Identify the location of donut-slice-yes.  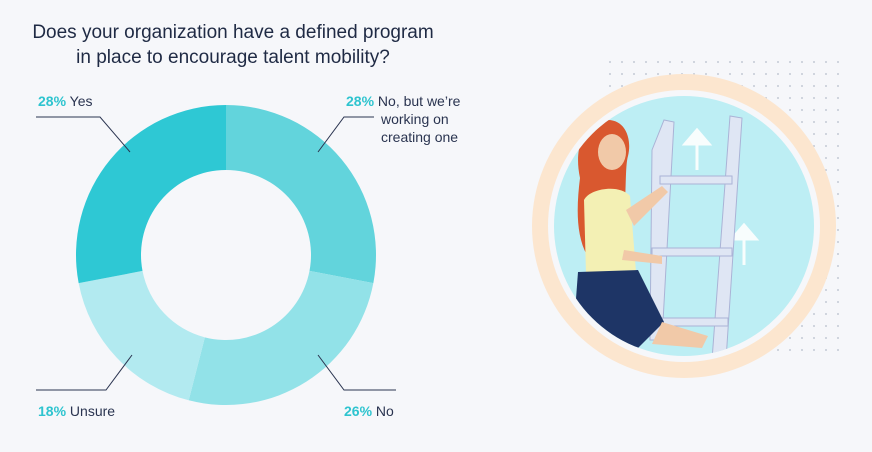
(151, 194).